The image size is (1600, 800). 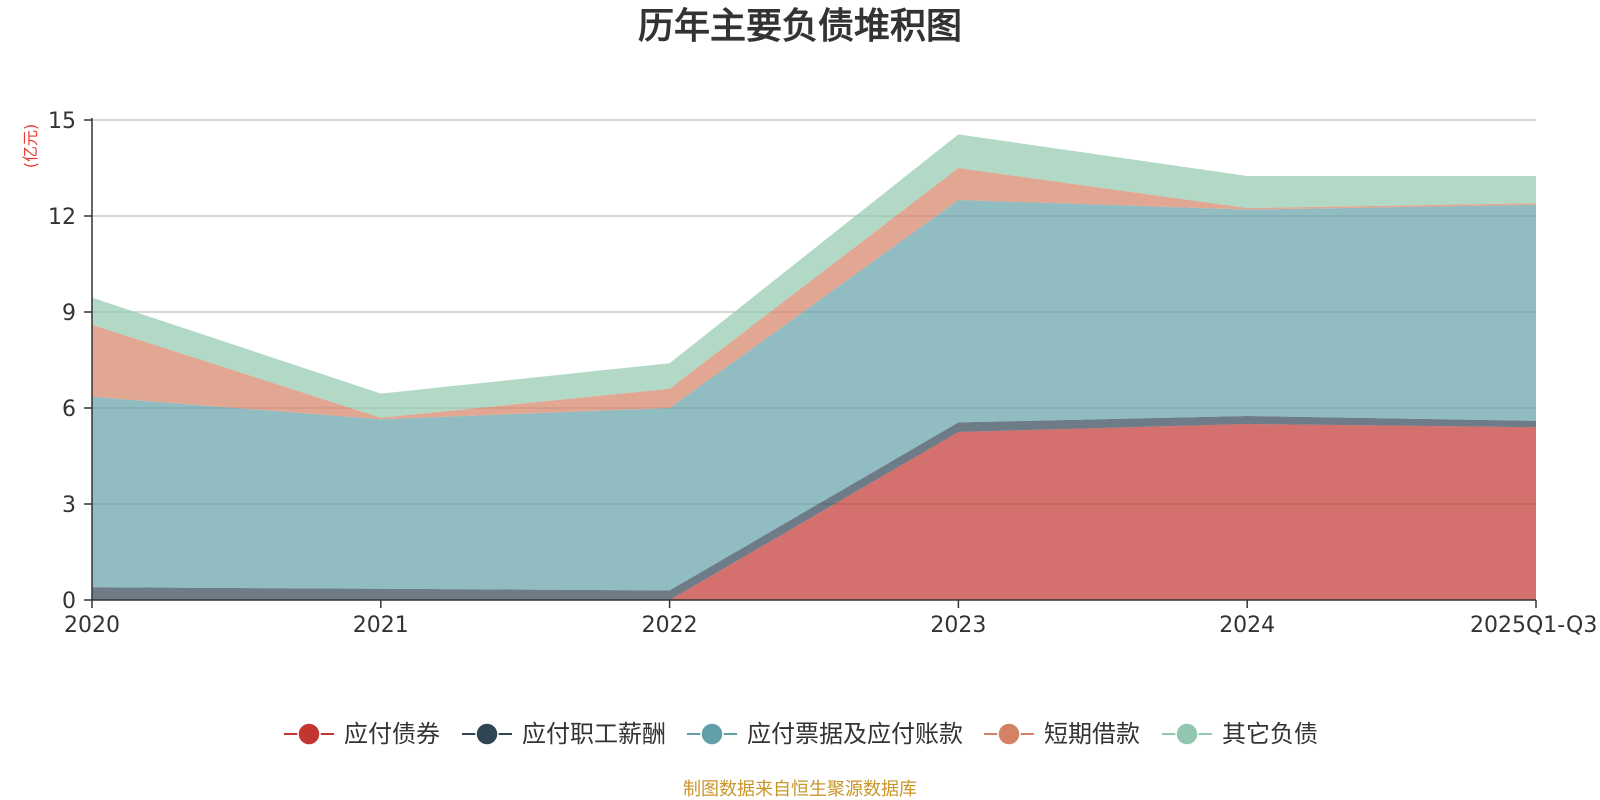 I want to click on legend-item: 应付票据及应付账款, so click(x=825, y=734).